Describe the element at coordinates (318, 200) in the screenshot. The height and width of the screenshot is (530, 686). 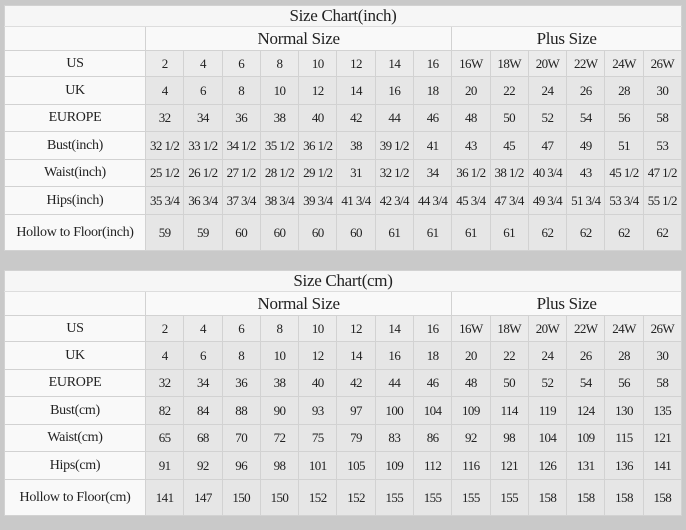
I see `size-cell: 39 3/4` at that location.